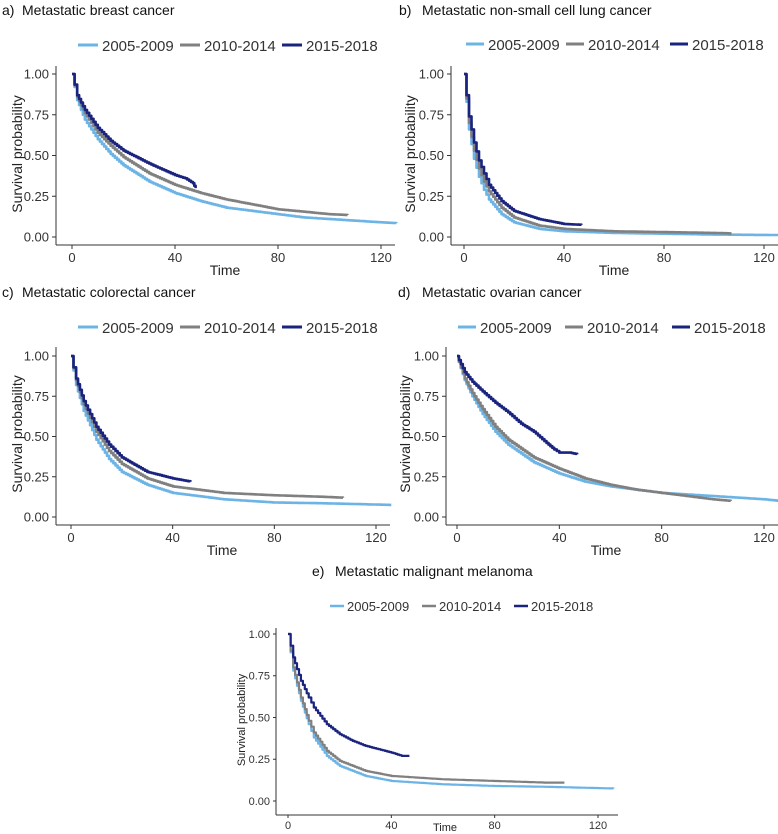 Image resolution: width=778 pixels, height=834 pixels. I want to click on panel-title: Metastatic colorectal cancer, so click(109, 292).